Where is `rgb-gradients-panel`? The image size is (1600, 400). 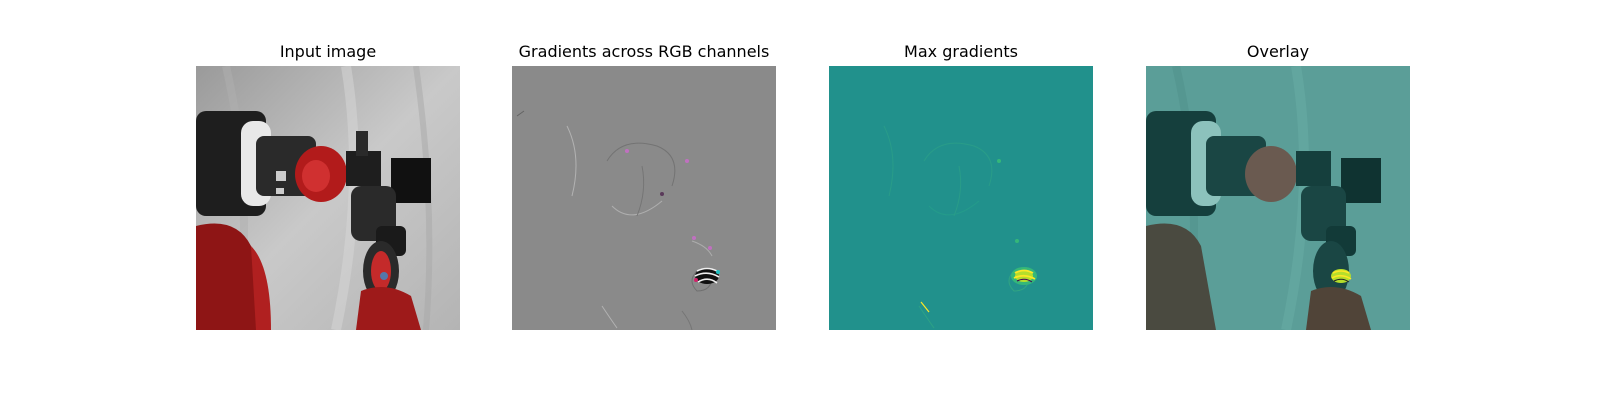
rgb-gradients-panel is located at coordinates (644, 198).